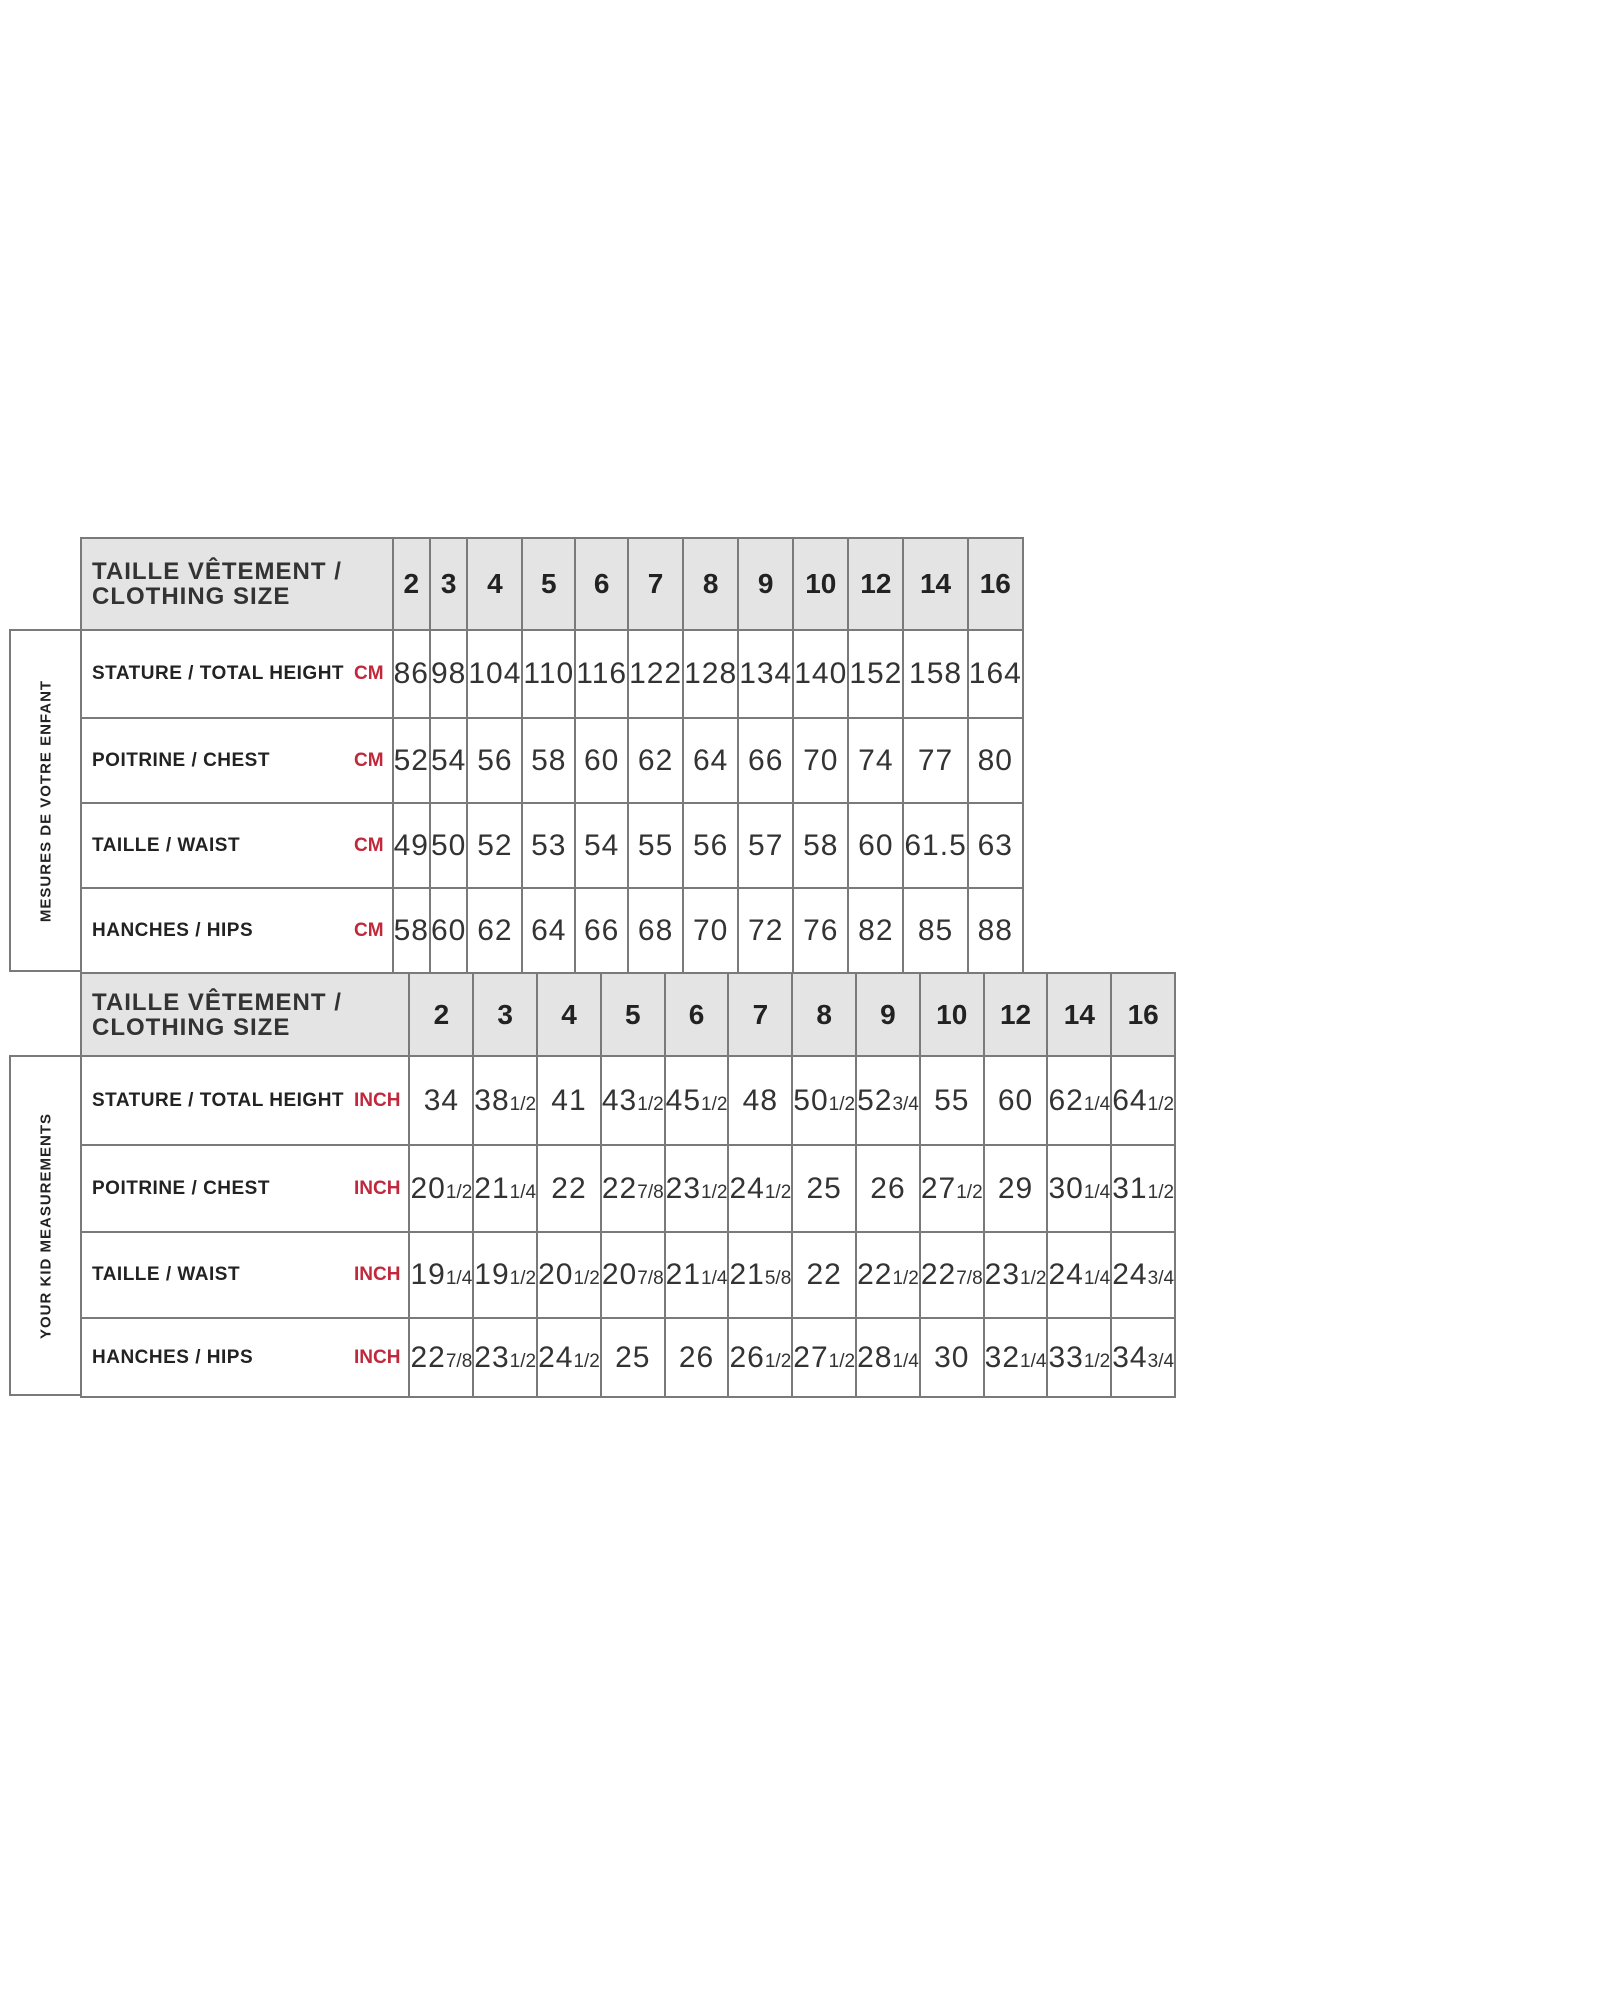  I want to click on size-header-cell: 7, so click(656, 584).